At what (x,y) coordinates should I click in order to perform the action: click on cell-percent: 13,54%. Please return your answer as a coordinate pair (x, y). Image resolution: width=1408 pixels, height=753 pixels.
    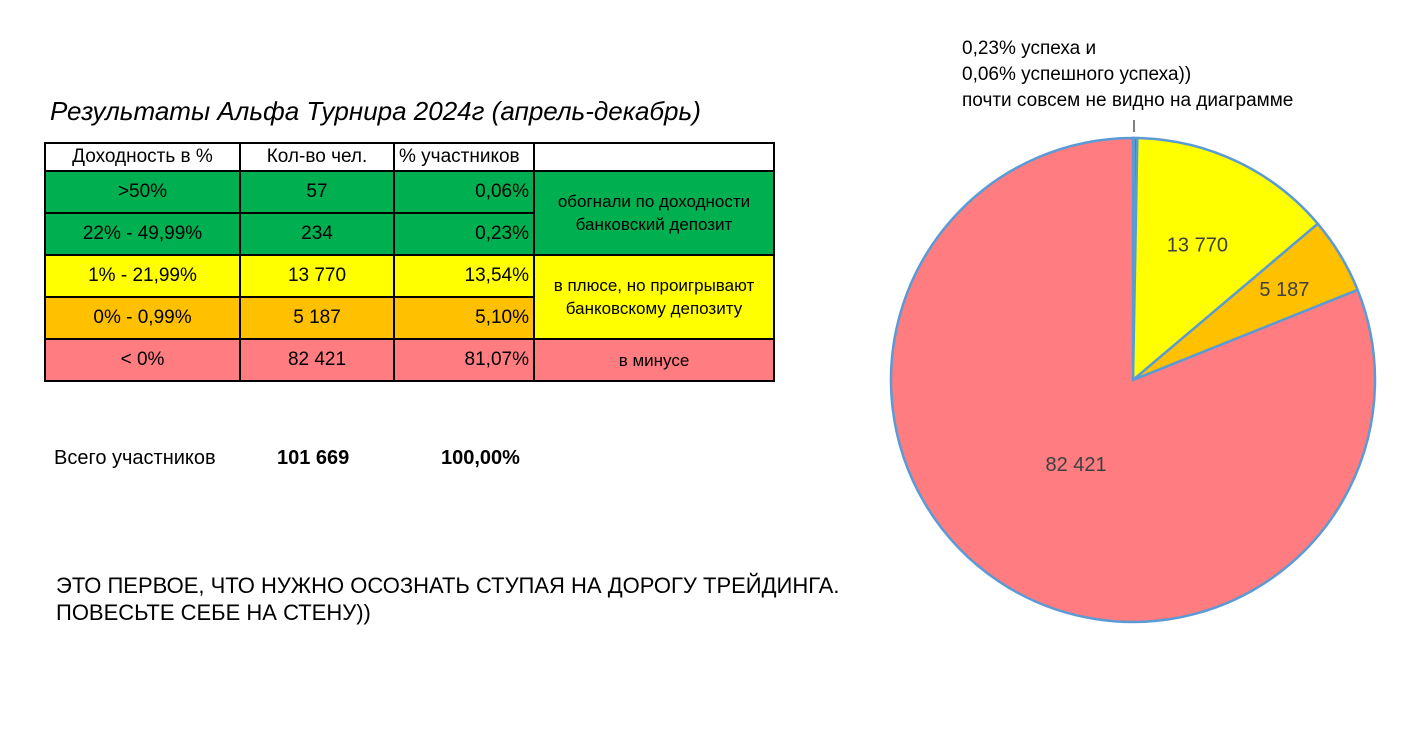
    Looking at the image, I should click on (464, 276).